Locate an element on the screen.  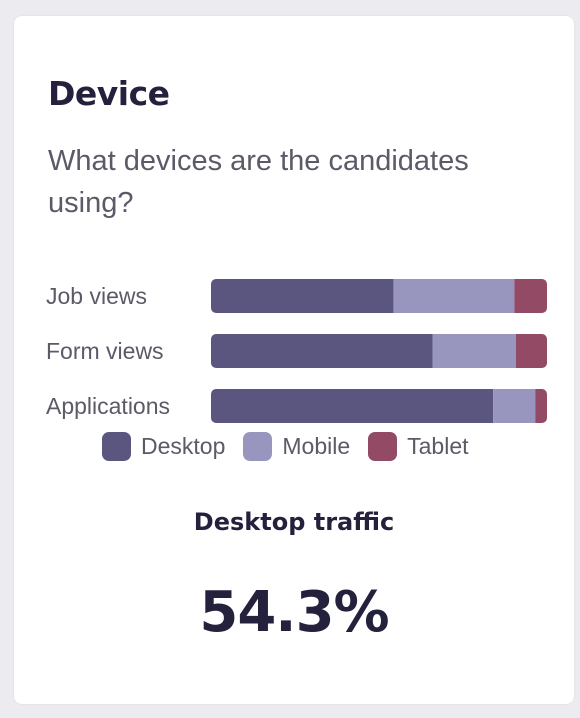
bar-segment-job-views-mobile is located at coordinates (454, 296).